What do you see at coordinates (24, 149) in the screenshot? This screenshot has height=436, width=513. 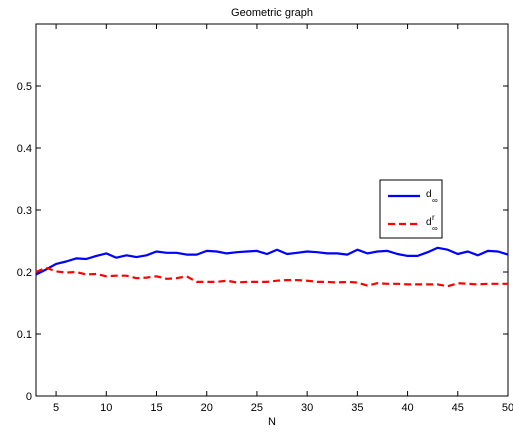 I see `y-tick-label: 0.4` at bounding box center [24, 149].